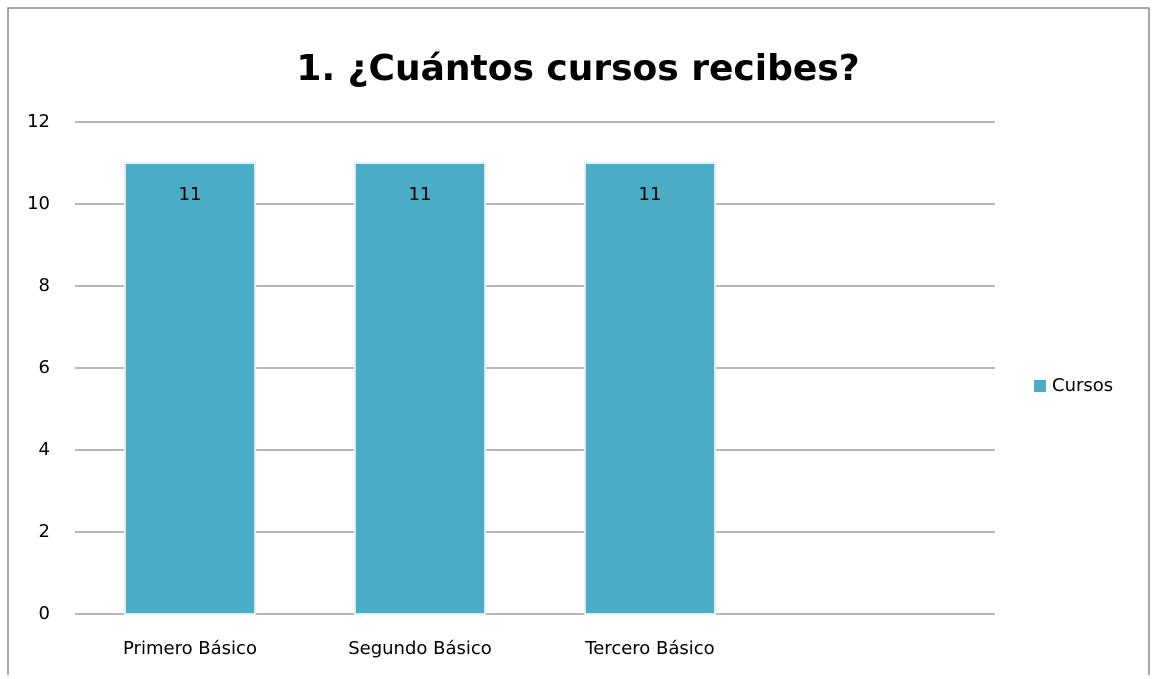  I want to click on y-tick-label: 10, so click(38, 203).